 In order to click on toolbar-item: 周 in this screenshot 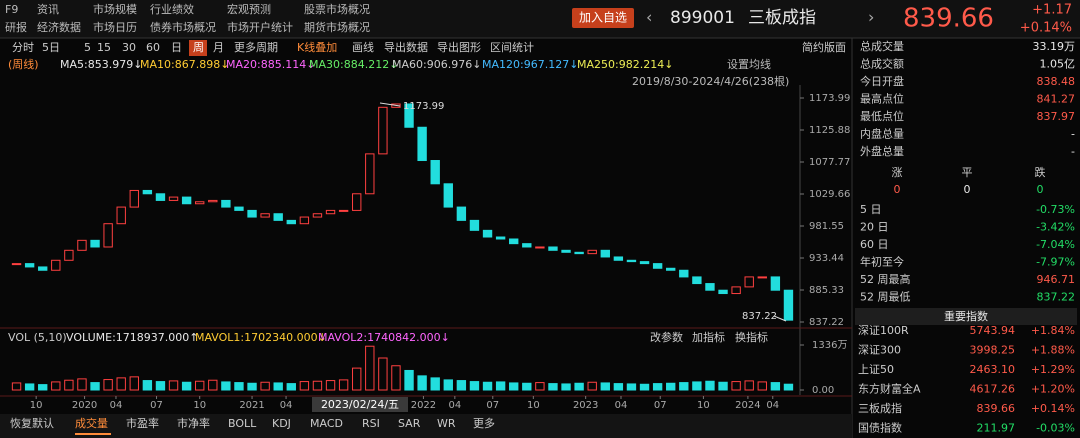, I will do `click(198, 47)`.